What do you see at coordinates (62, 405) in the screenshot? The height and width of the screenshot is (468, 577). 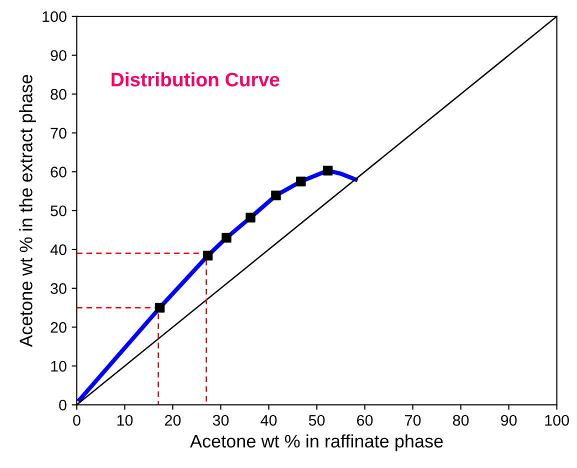 I see `y-tick-label: 0` at bounding box center [62, 405].